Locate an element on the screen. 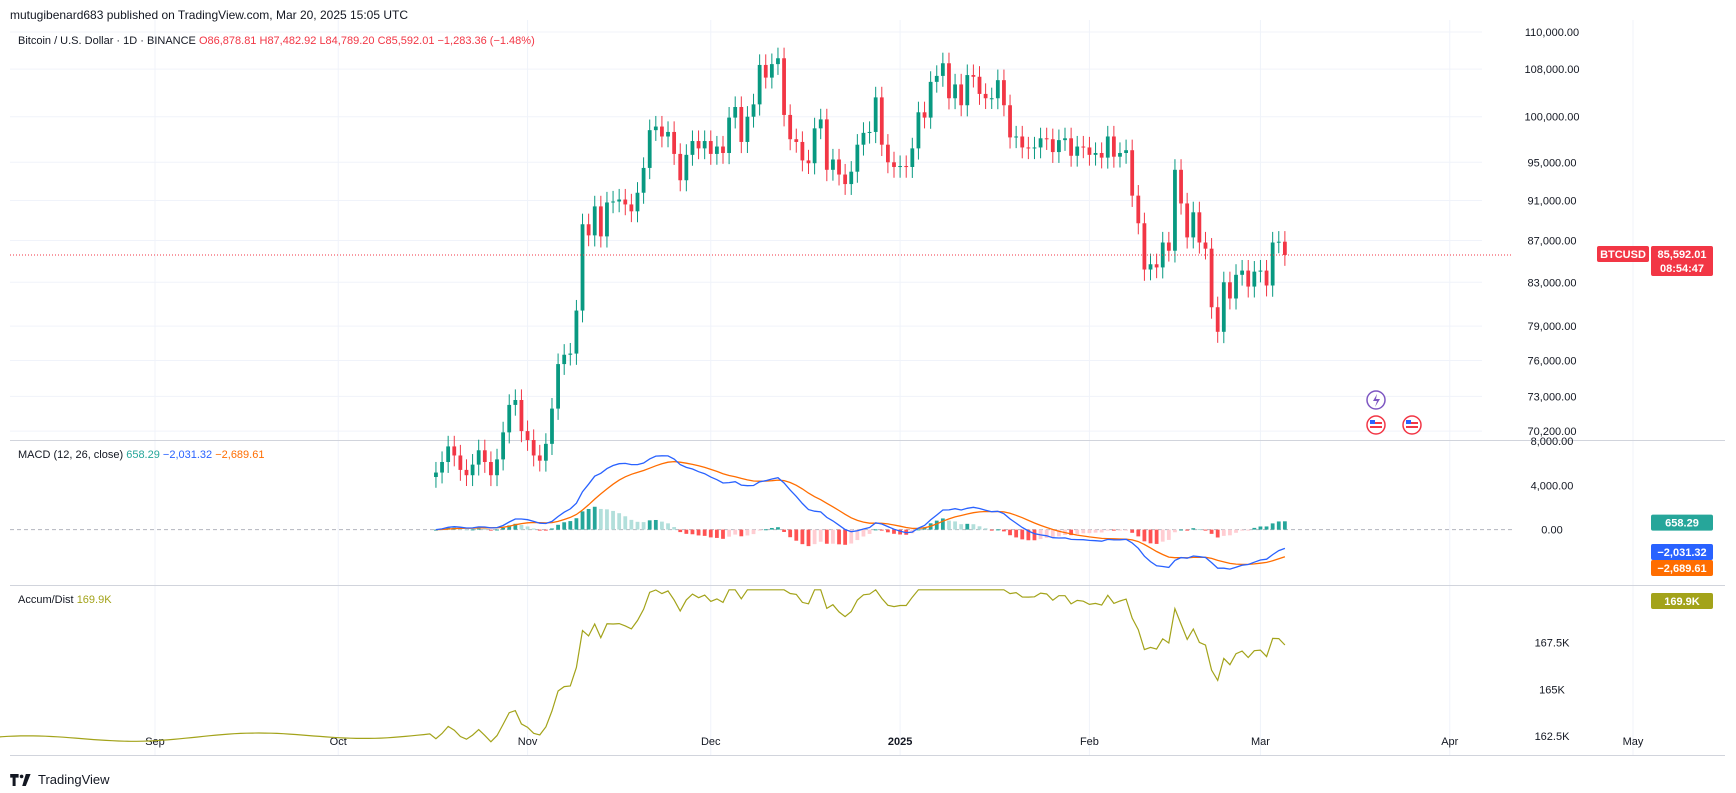  macd-tick-label: 0.00 is located at coordinates (1551, 531).